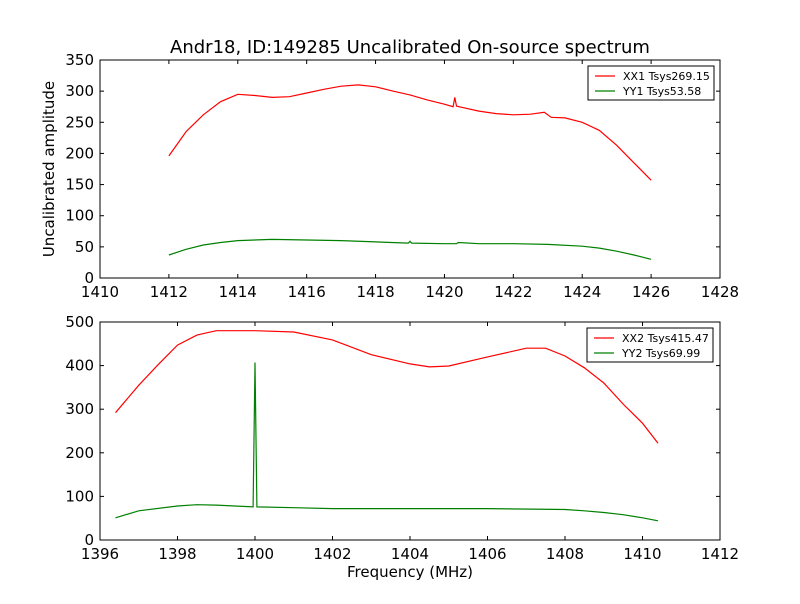  I want to click on legend-label: YY2 Tsys69.99, so click(660, 353).